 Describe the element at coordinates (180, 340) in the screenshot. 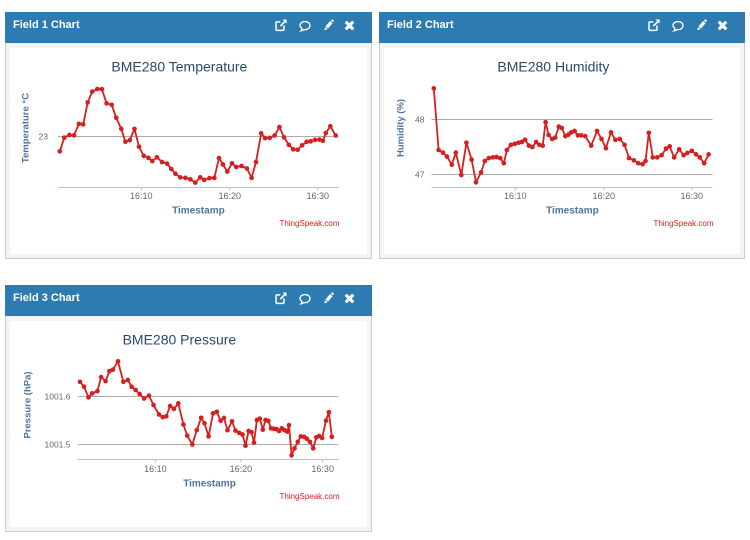

I see `svg-text: BME280 Pressure` at that location.